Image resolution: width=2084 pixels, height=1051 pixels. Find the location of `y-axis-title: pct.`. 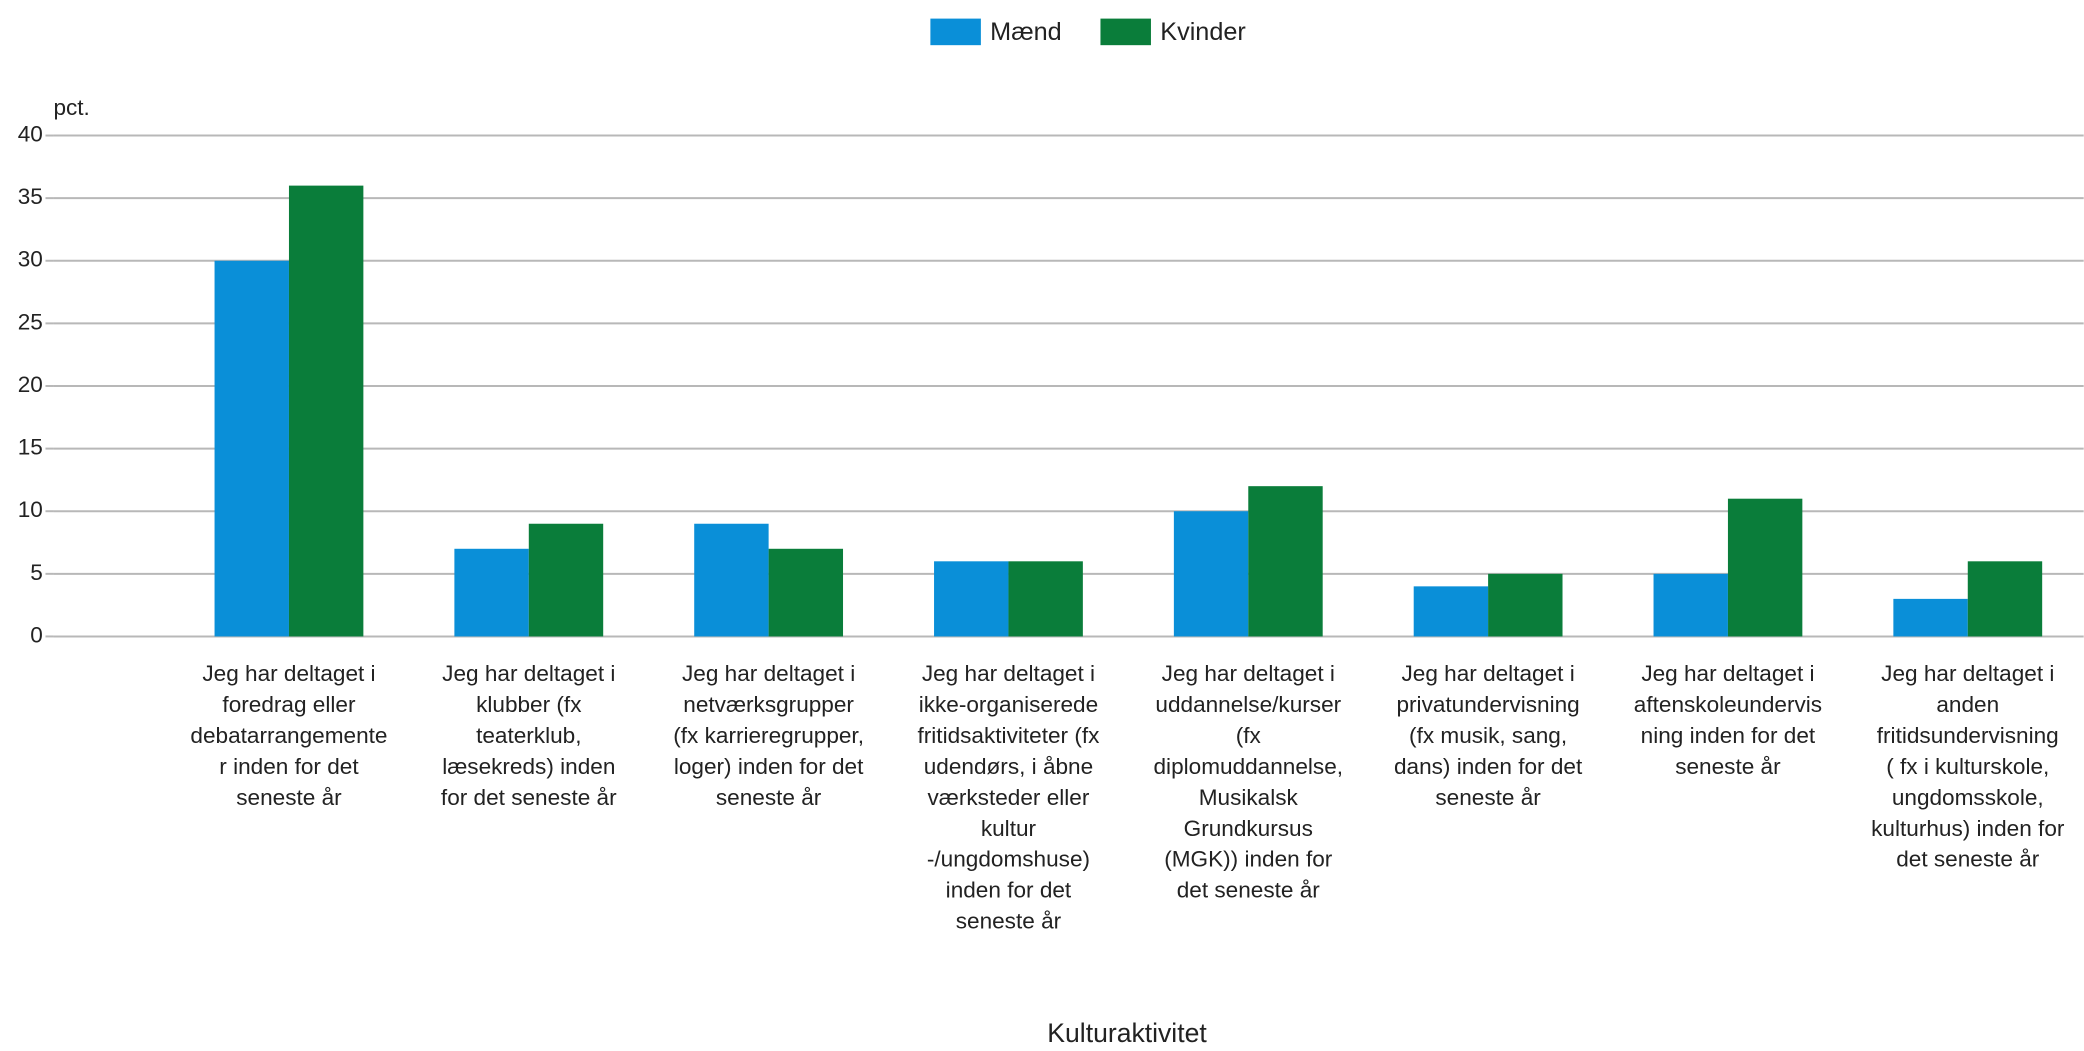

y-axis-title: pct. is located at coordinates (71, 107).